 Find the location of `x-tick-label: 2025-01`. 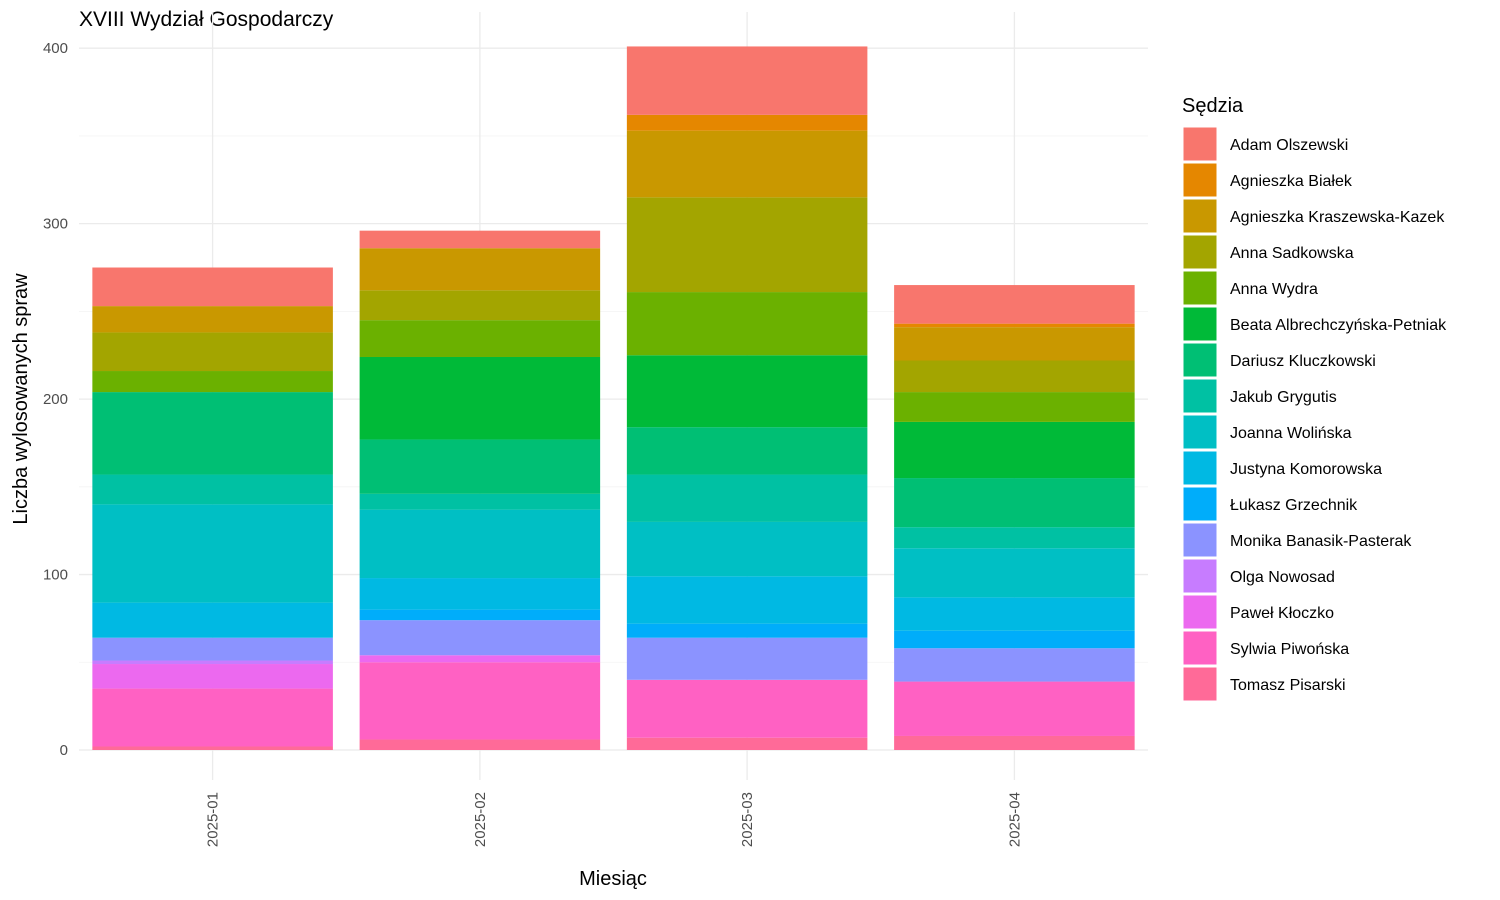

x-tick-label: 2025-01 is located at coordinates (213, 819).